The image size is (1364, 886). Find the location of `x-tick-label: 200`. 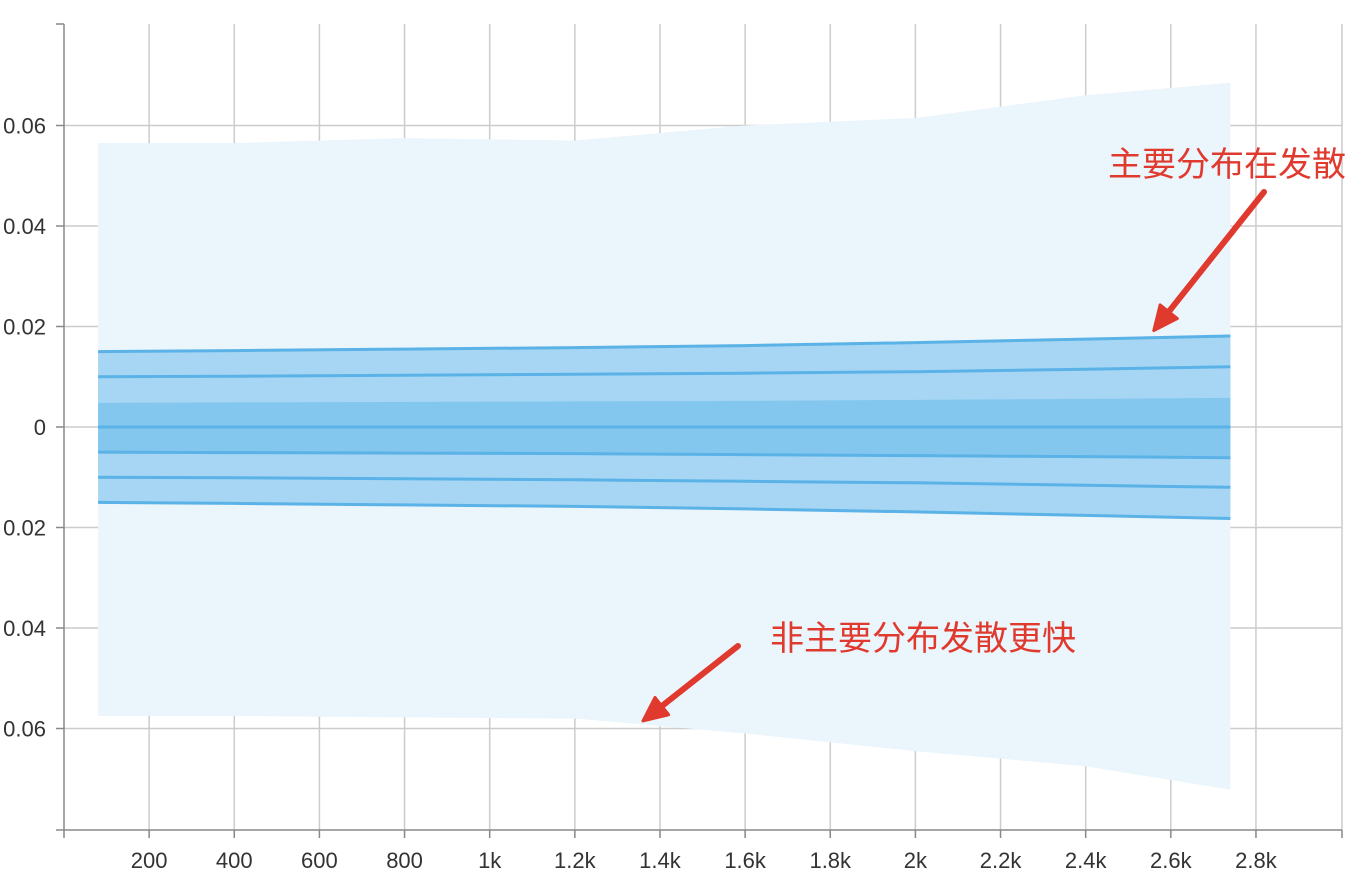

x-tick-label: 200 is located at coordinates (149, 860).